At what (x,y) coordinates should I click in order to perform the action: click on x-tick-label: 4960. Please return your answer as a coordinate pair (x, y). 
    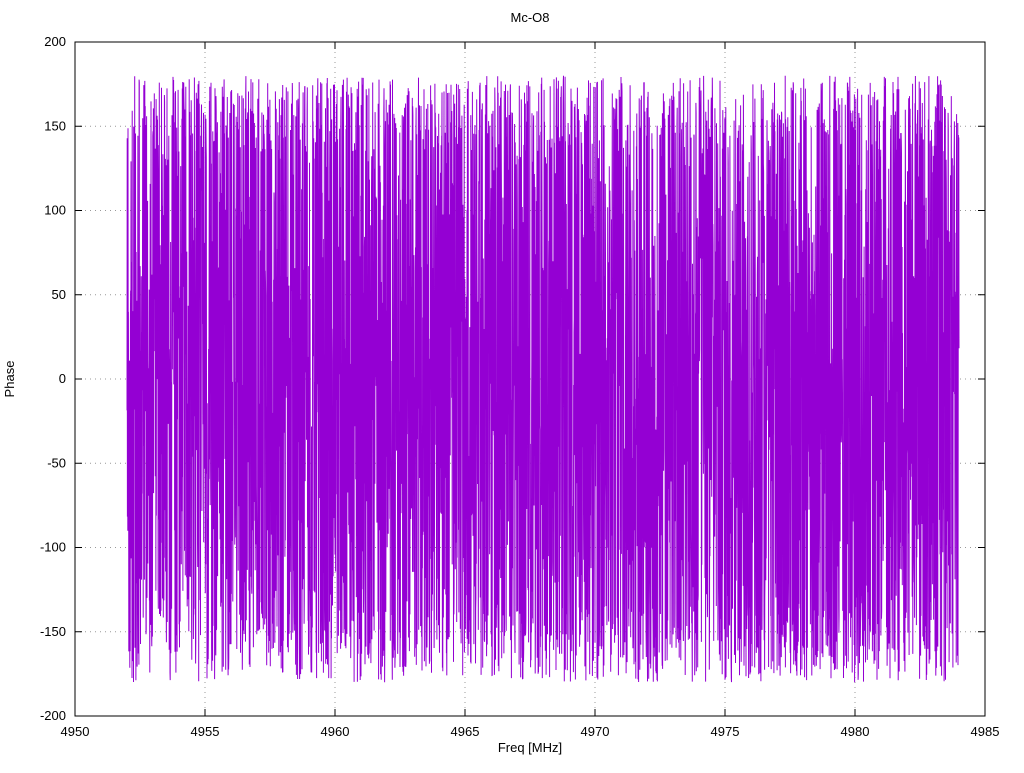
    Looking at the image, I should click on (335, 731).